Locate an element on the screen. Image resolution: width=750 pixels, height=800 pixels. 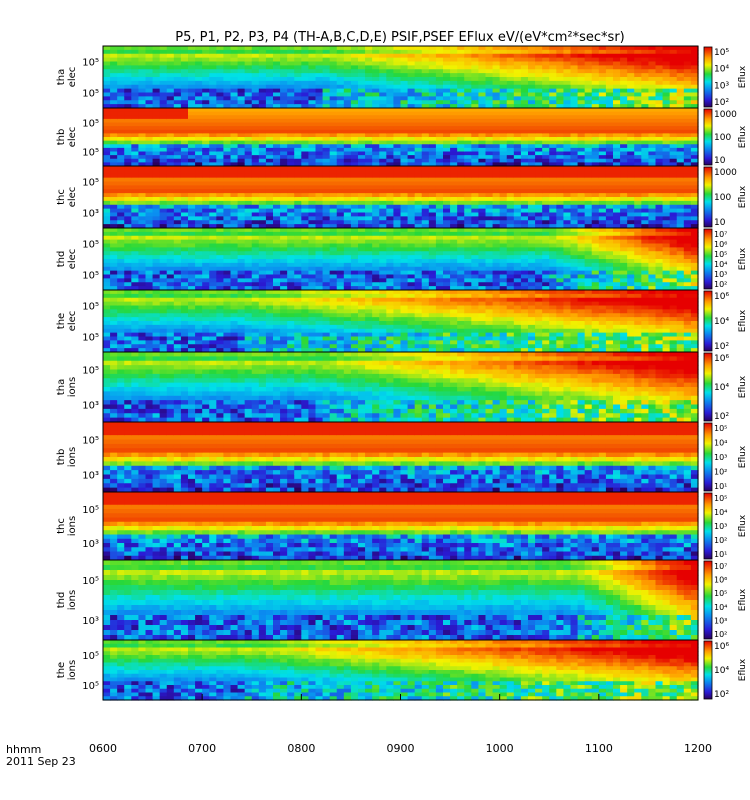
panel-label: thc is located at coordinates (61, 197).